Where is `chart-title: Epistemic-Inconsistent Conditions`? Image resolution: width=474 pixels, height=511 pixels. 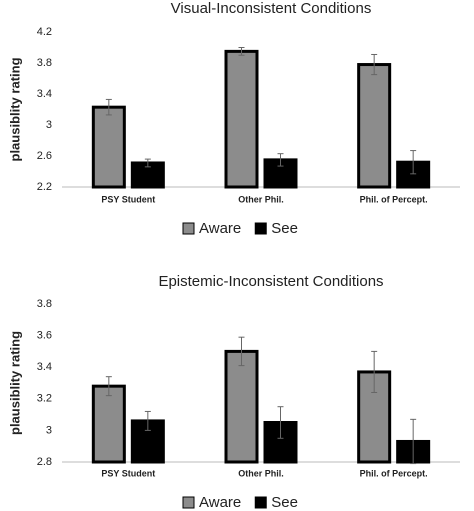 chart-title: Epistemic-Inconsistent Conditions is located at coordinates (270, 281).